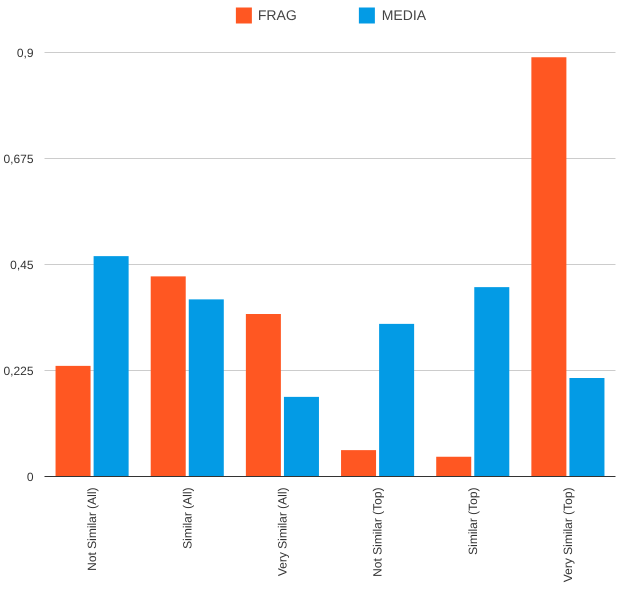 The width and height of the screenshot is (632, 591). What do you see at coordinates (25, 53) in the screenshot?
I see `y-tick-label: 0,9` at bounding box center [25, 53].